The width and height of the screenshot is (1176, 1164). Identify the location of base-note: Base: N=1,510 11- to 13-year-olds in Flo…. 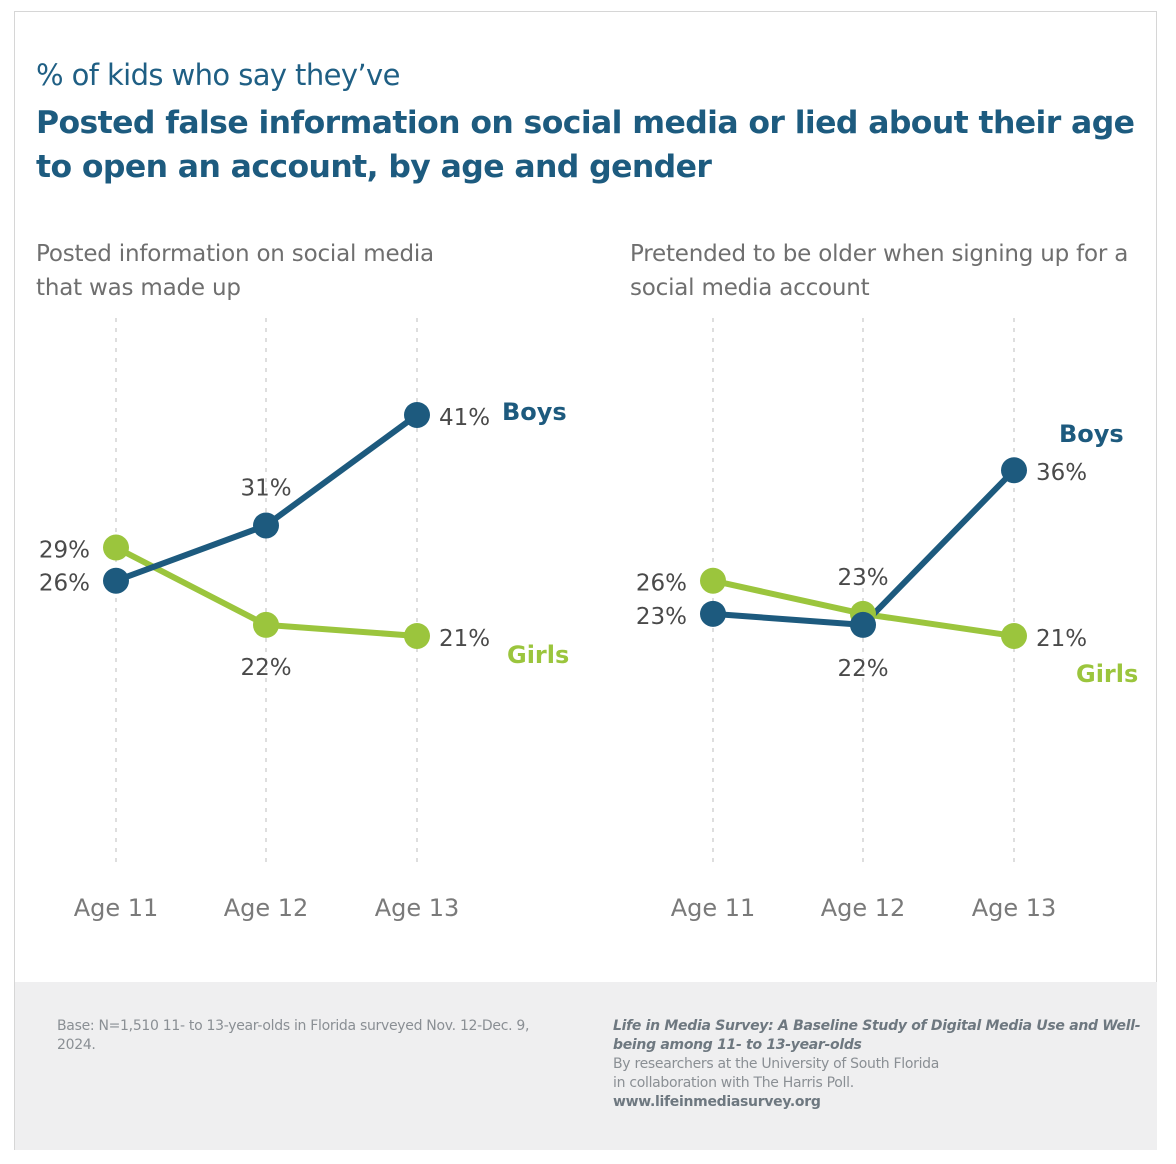
(293, 1035).